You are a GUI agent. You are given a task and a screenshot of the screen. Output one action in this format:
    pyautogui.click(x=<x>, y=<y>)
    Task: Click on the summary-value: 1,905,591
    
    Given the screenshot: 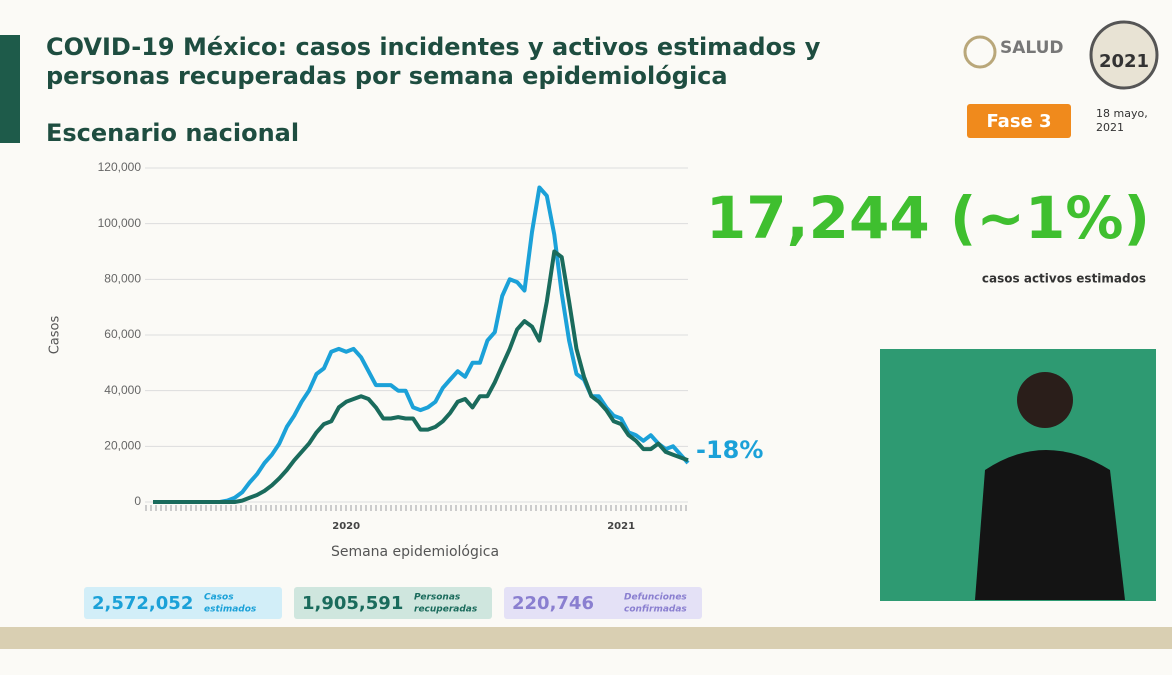 What is the action you would take?
    pyautogui.click(x=352, y=603)
    